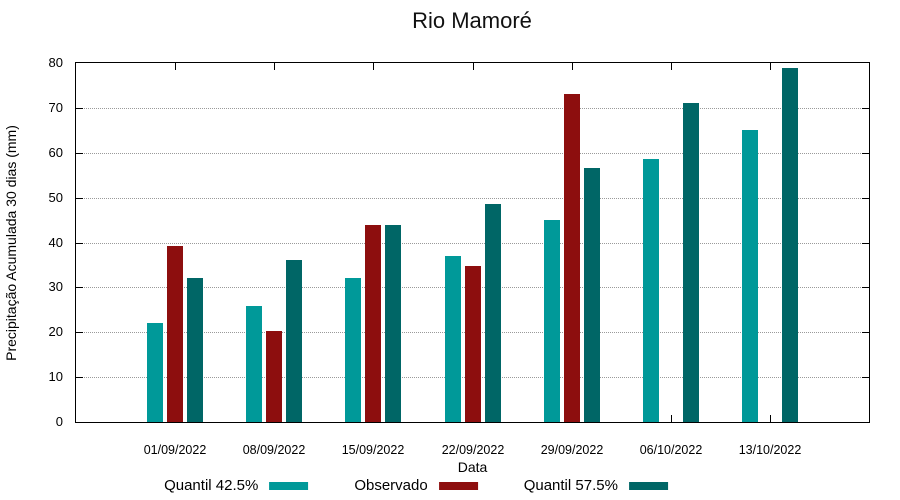  I want to click on chart-title: Rio Mamoré, so click(472, 20).